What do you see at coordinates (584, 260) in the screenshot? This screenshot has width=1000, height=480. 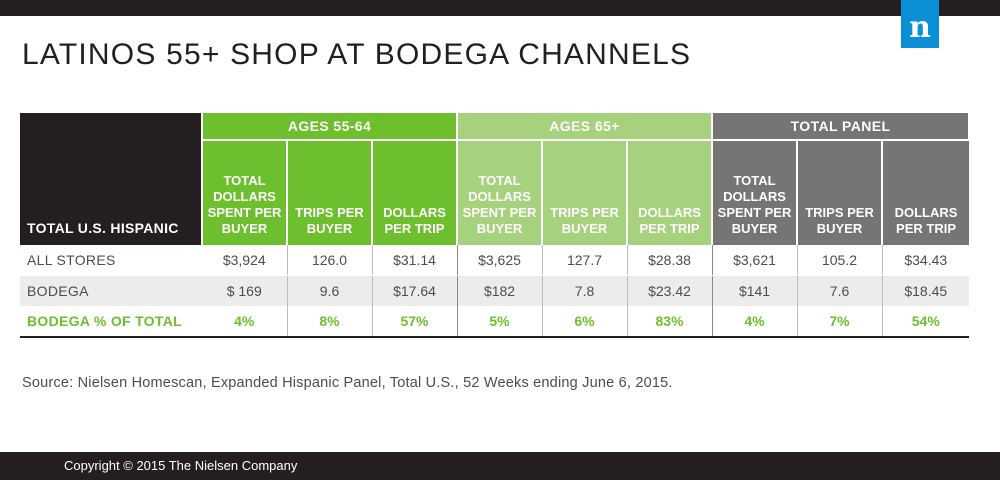 I see `table-cell: 127.7` at bounding box center [584, 260].